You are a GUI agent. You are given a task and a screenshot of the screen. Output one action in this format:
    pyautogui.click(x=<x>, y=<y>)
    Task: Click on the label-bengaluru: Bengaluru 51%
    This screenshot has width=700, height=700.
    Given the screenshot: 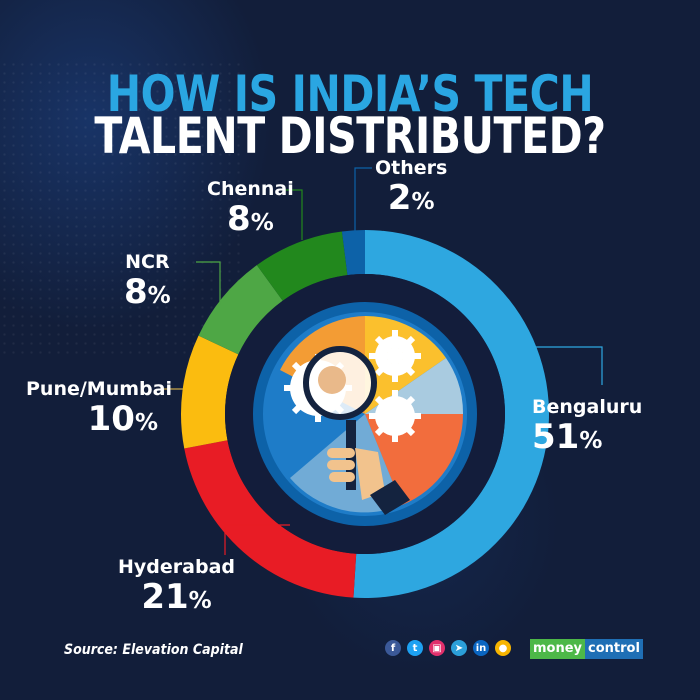 What is the action you would take?
    pyautogui.click(x=587, y=426)
    